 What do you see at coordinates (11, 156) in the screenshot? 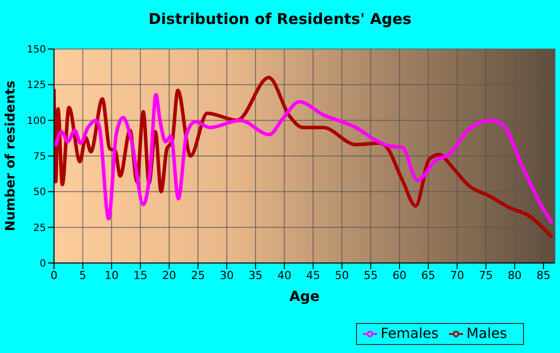
I see `y-axis-title: Number of residents` at bounding box center [11, 156].